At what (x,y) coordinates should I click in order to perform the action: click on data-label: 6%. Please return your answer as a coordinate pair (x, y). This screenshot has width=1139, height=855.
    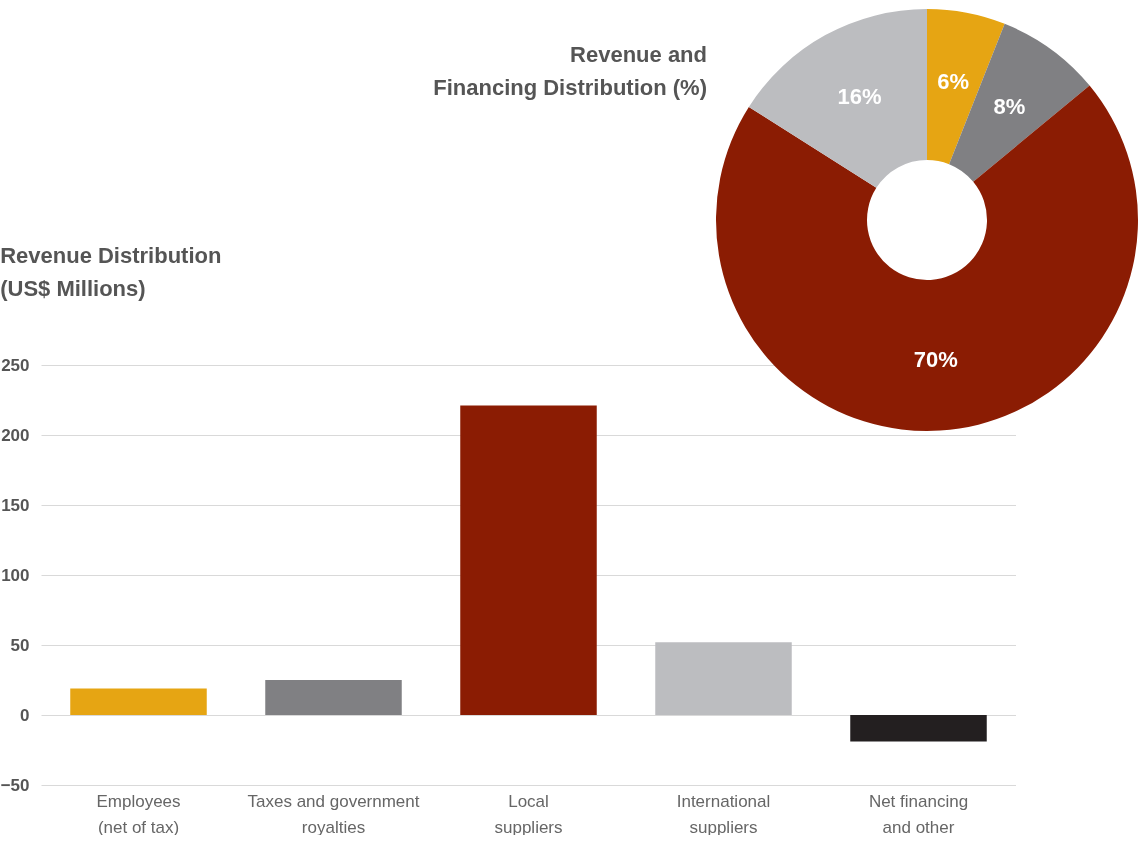
    Looking at the image, I should click on (953, 82).